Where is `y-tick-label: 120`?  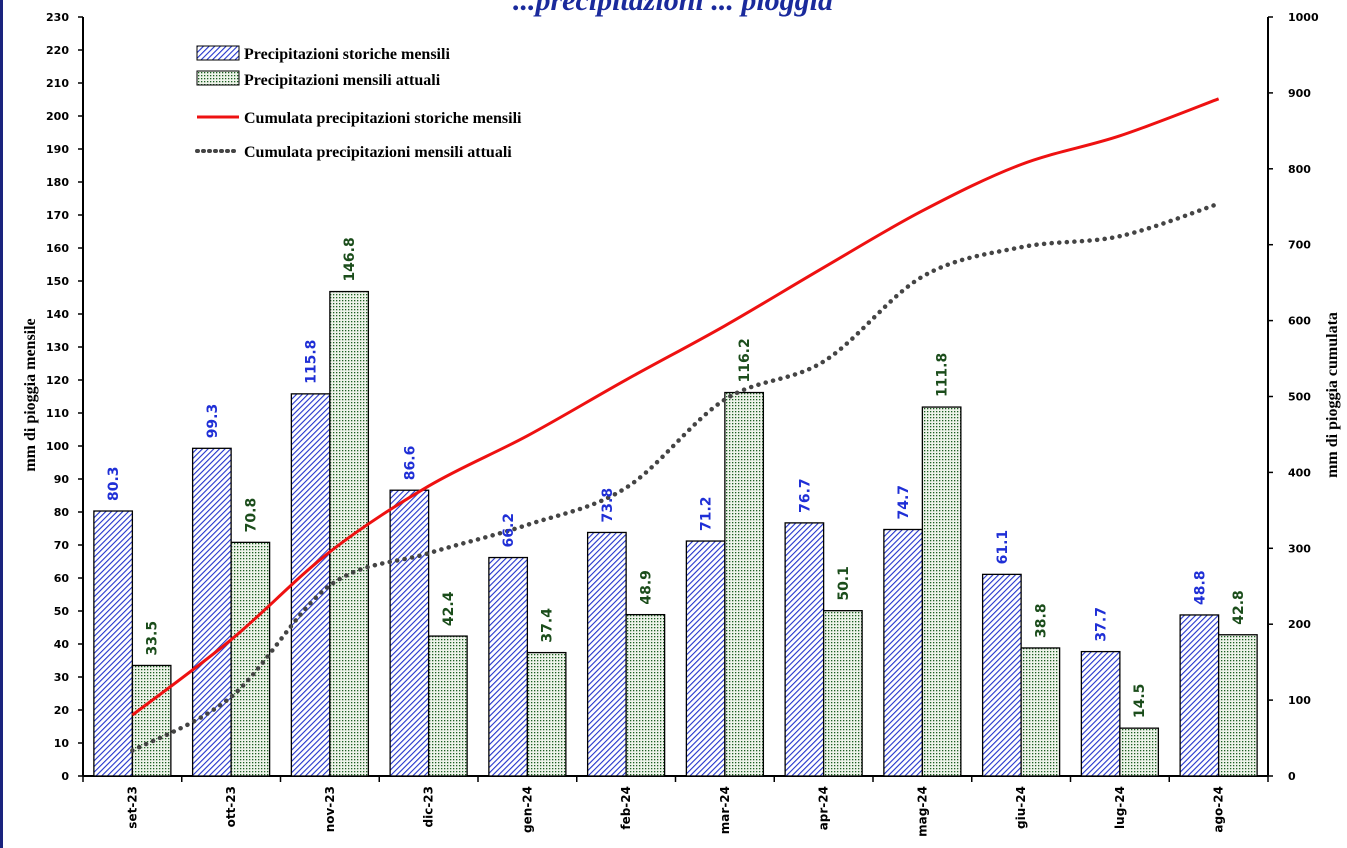
y-tick-label: 120 is located at coordinates (57, 380).